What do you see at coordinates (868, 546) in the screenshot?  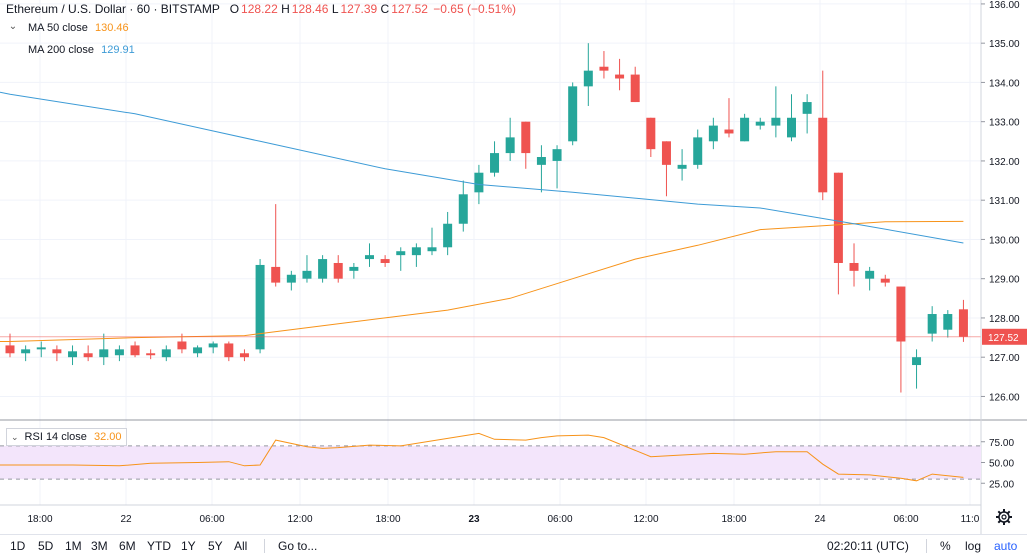 I see `clock: 02:20:11 (UTC)` at bounding box center [868, 546].